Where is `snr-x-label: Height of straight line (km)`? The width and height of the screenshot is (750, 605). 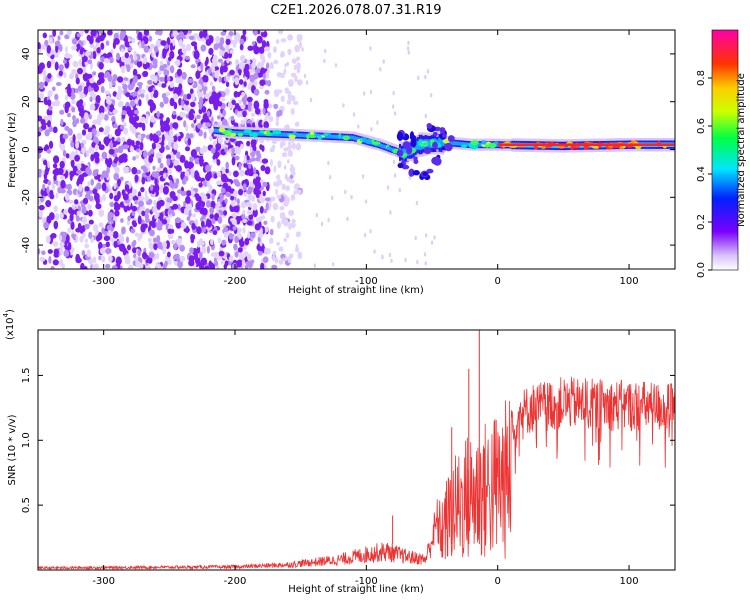 snr-x-label: Height of straight line (km) is located at coordinates (356, 589).